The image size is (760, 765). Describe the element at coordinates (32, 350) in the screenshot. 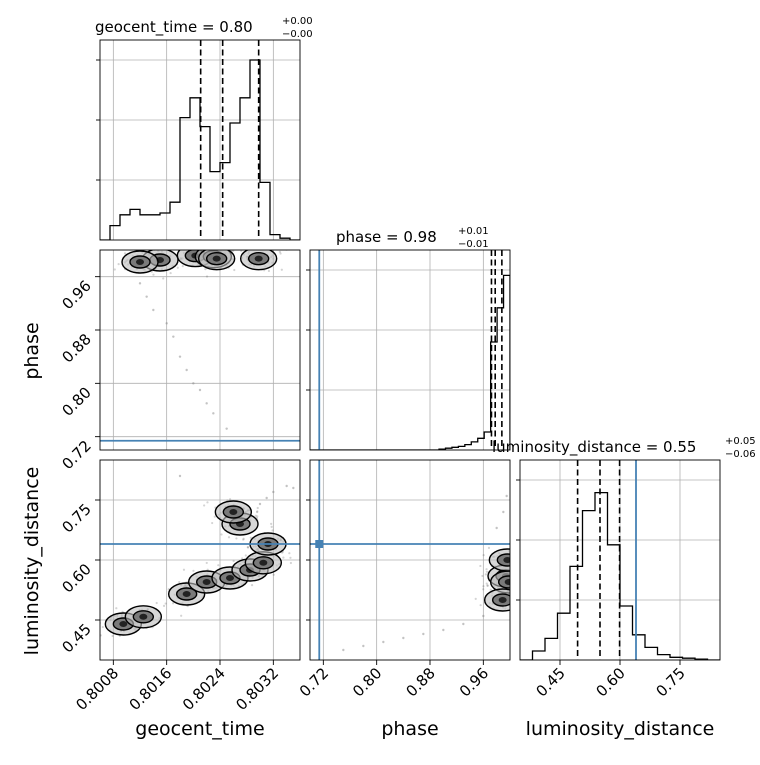

I see `ylabel-phase: phase` at that location.